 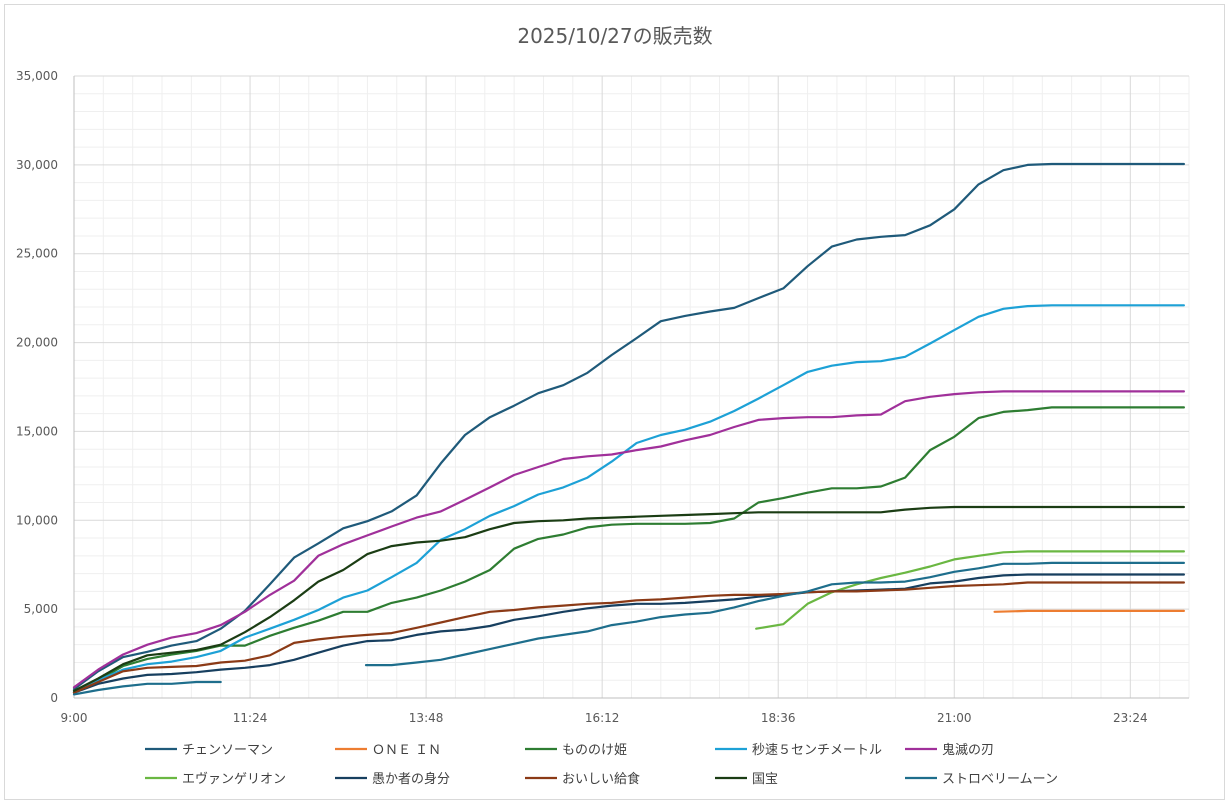 I want to click on legend-label: 秒速５センチメートル, so click(x=817, y=750).